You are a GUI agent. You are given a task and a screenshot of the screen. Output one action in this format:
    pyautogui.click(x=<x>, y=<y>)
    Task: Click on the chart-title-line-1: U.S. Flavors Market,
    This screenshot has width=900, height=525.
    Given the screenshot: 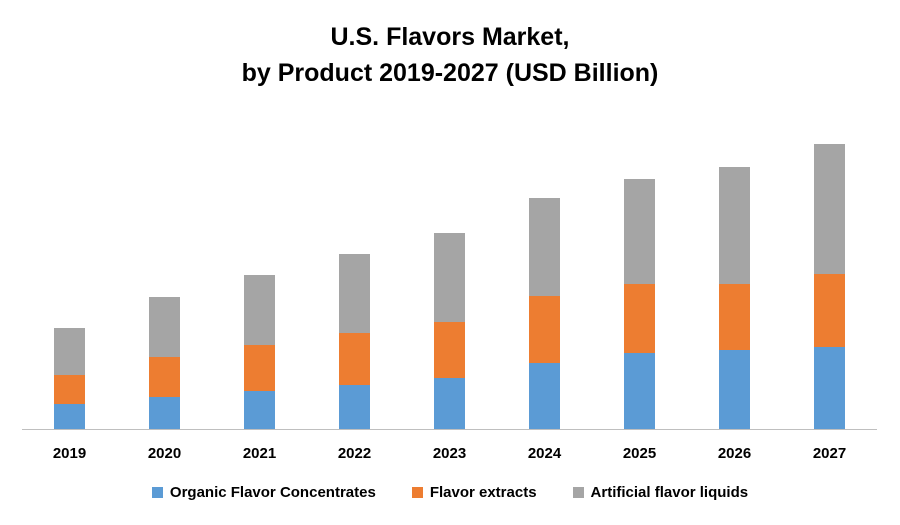 What is the action you would take?
    pyautogui.click(x=450, y=37)
    